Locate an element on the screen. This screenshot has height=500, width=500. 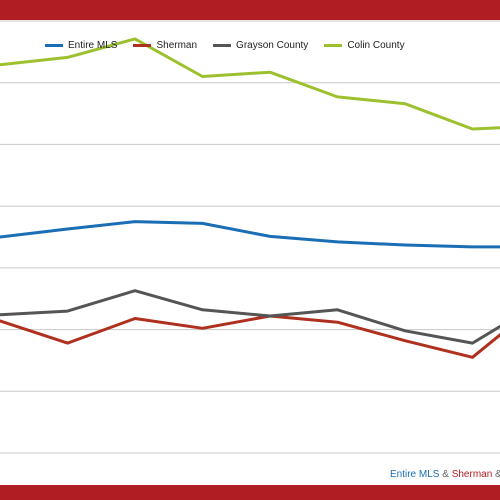
footer-caption-sep1: & is located at coordinates (445, 474).